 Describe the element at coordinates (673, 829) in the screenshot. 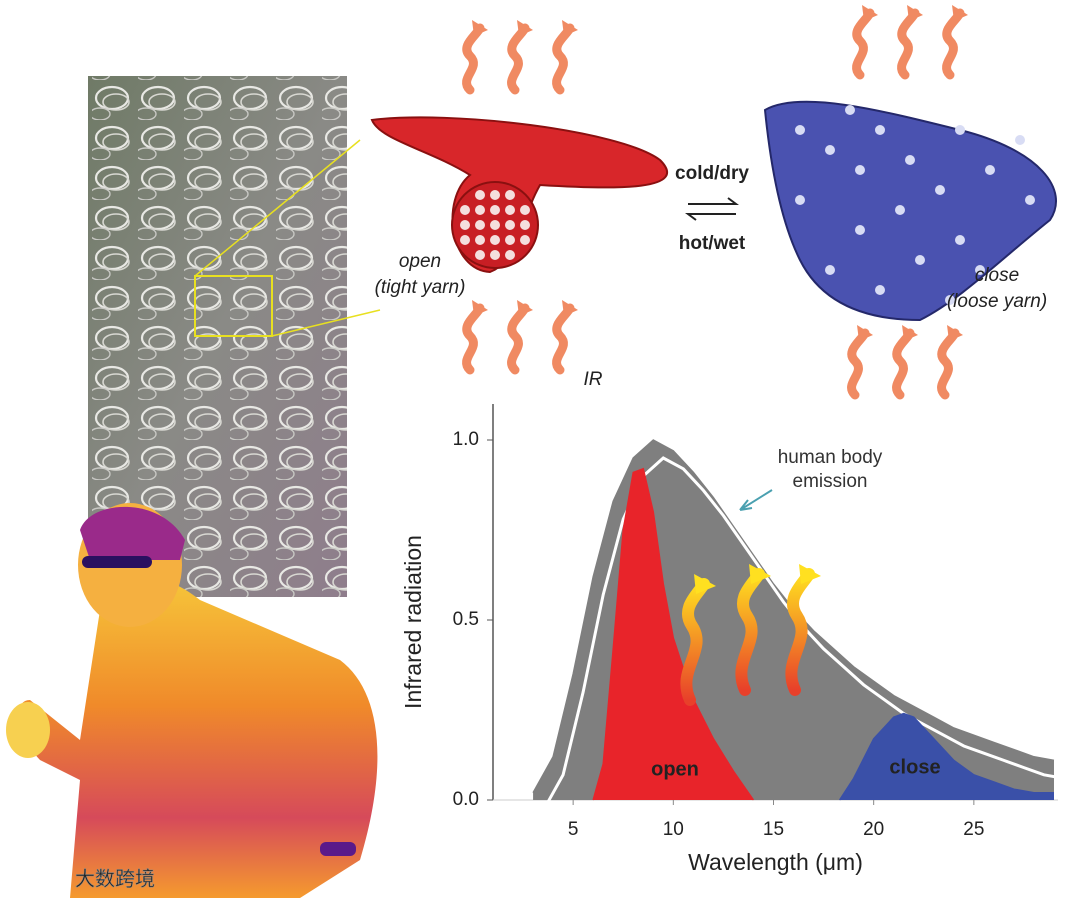

I see `x-tick-label: 10` at that location.